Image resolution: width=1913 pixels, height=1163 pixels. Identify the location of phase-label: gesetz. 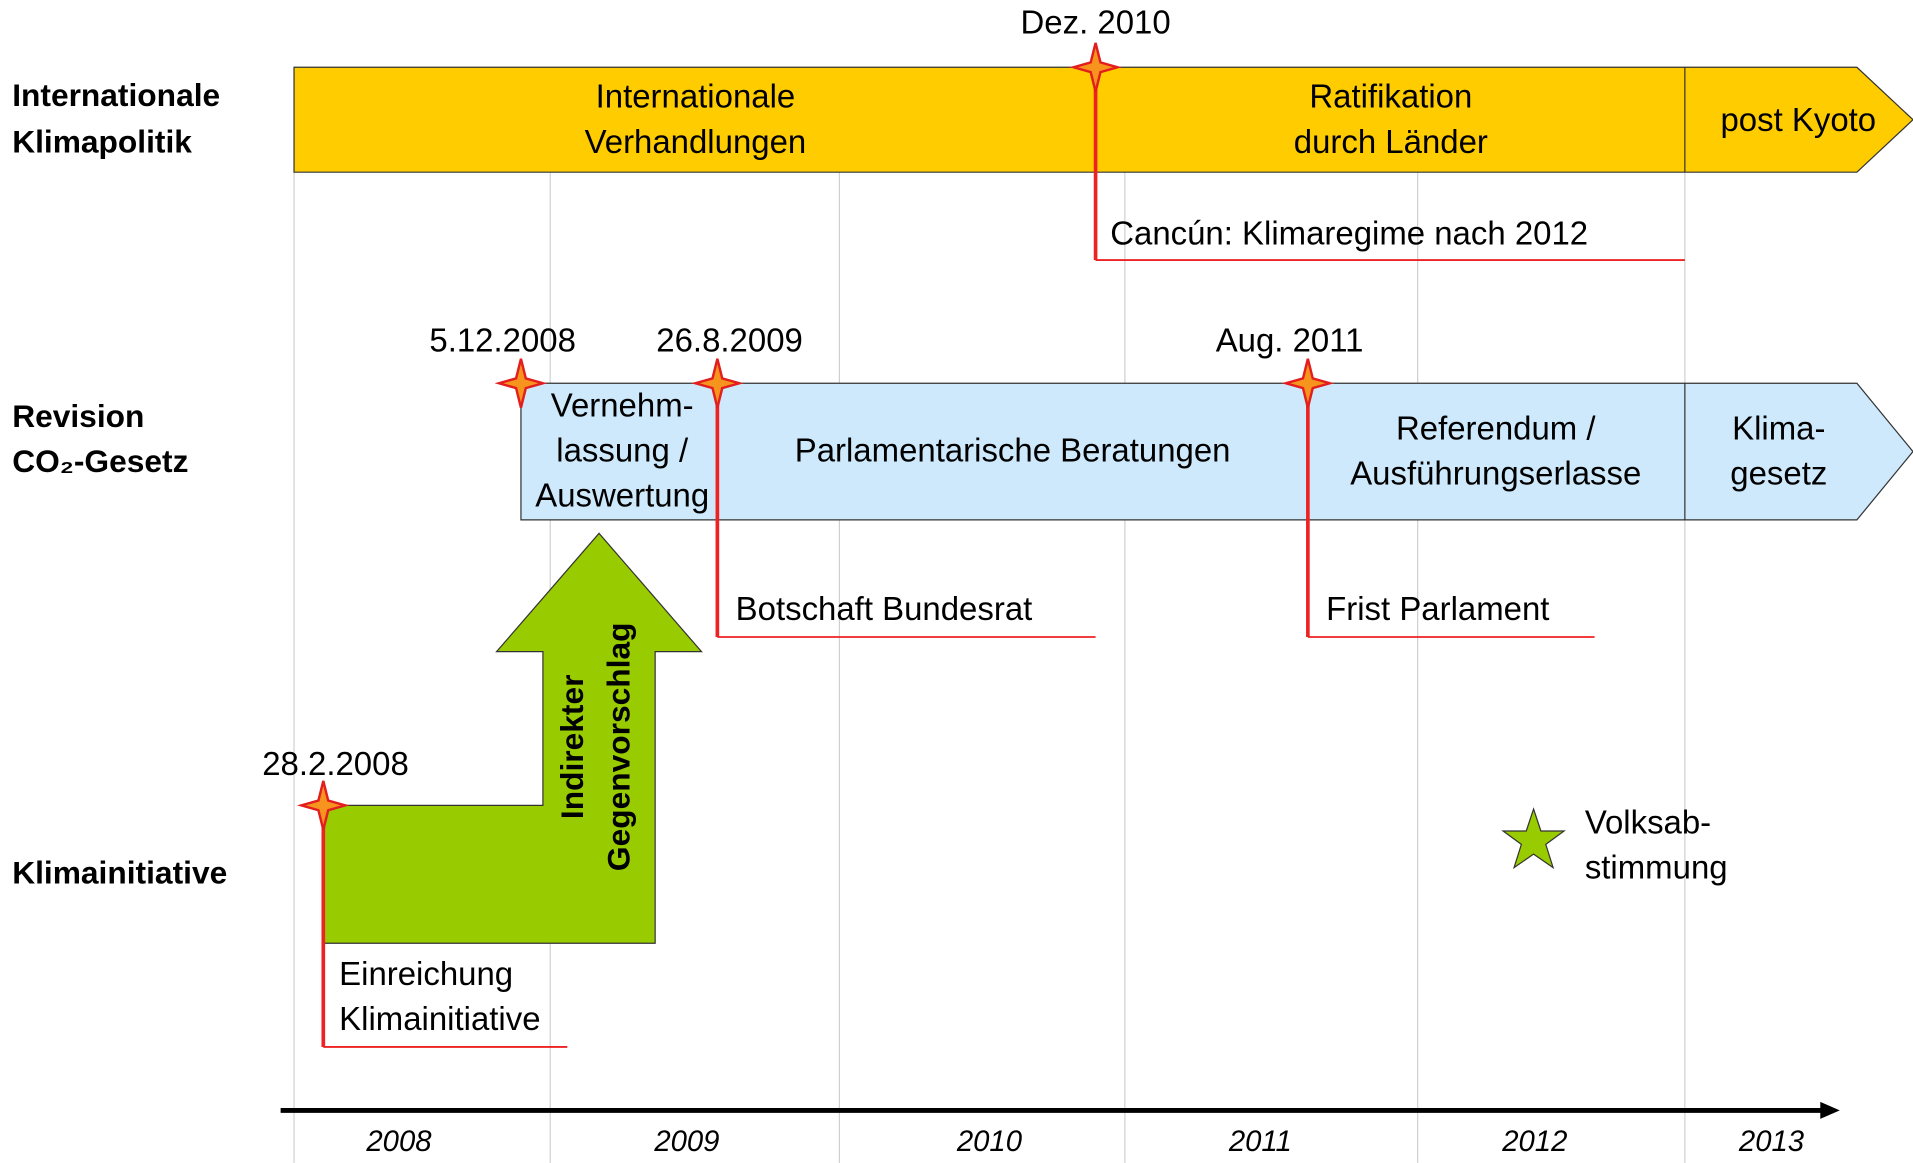
(1778, 473).